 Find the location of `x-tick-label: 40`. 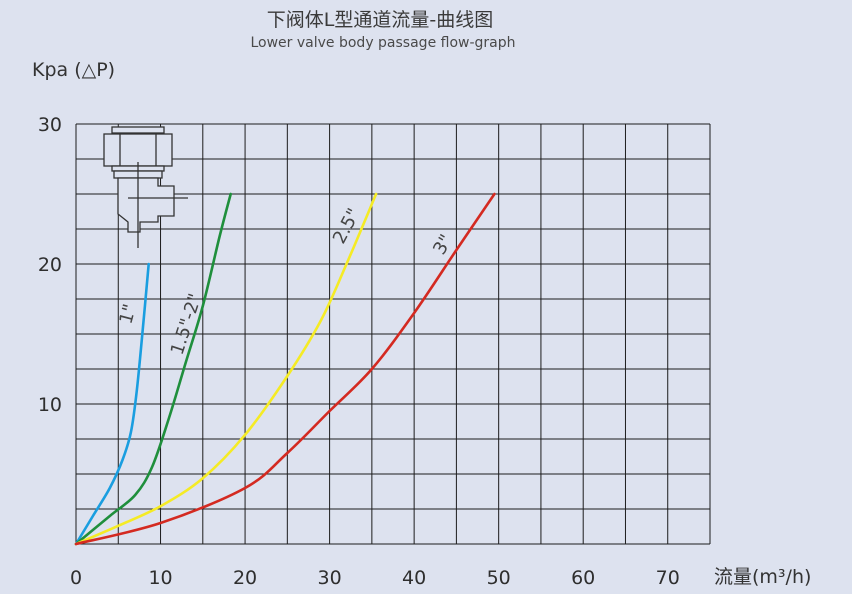

x-tick-label: 40 is located at coordinates (414, 578).